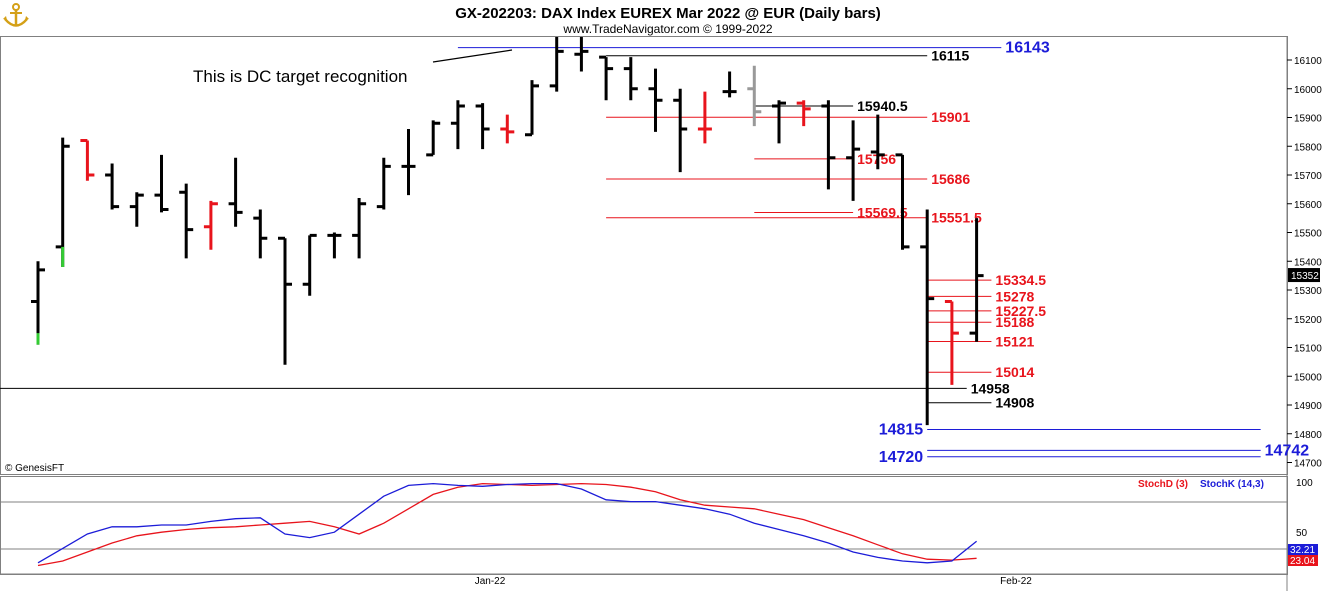  I want to click on stochk-line, so click(507, 523).